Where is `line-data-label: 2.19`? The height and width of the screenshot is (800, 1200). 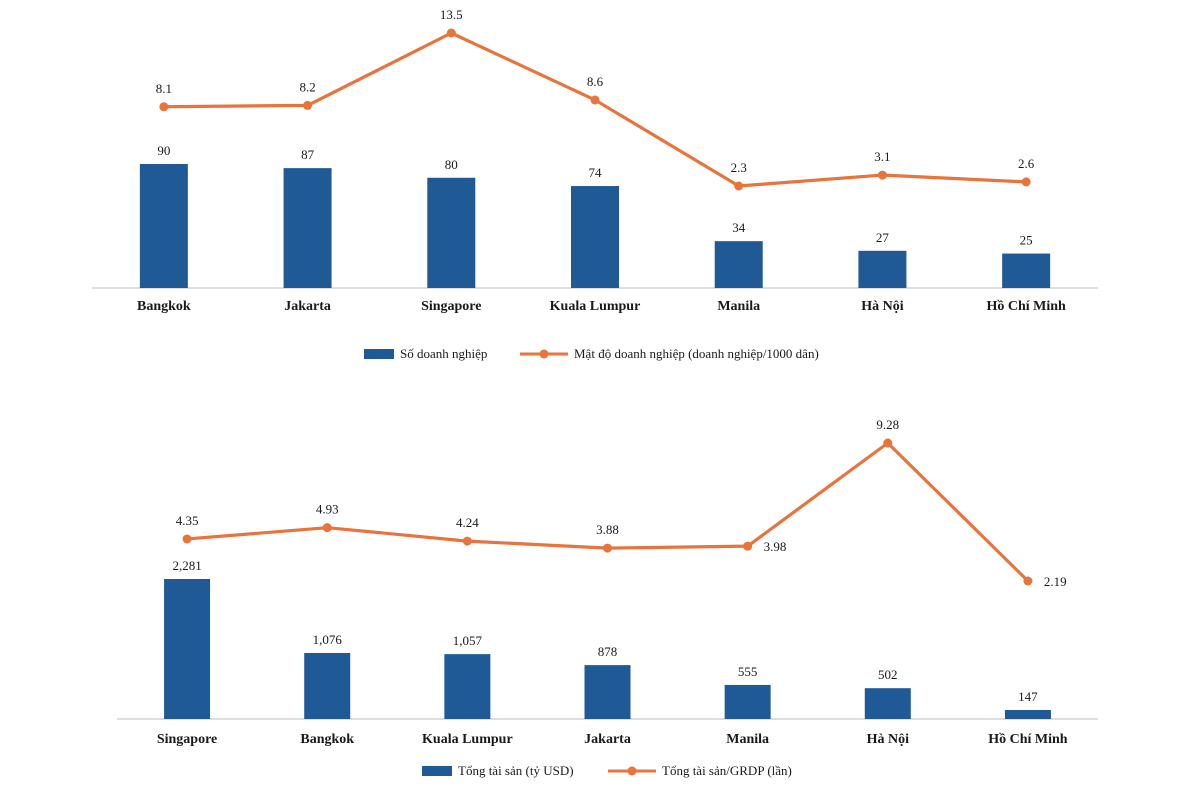 line-data-label: 2.19 is located at coordinates (1055, 581).